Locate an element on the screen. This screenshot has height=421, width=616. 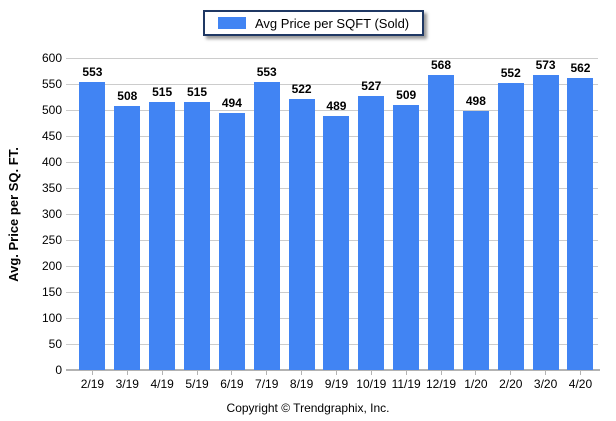
x-axis-cell: 9/19 is located at coordinates (336, 381).